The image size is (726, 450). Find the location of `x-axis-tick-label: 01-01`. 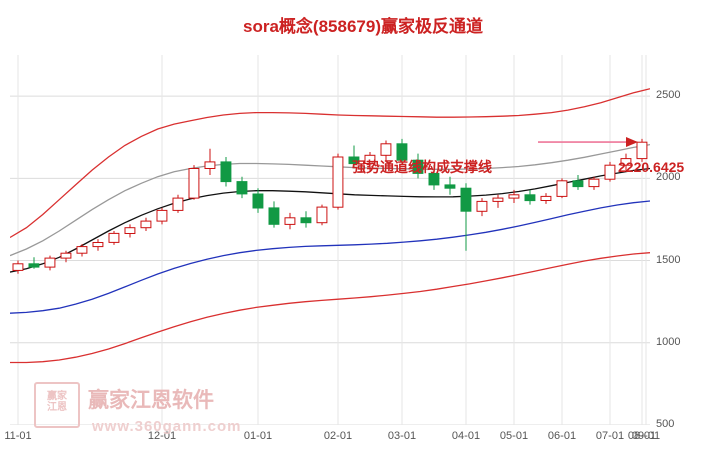

x-axis-tick-label: 01-01 is located at coordinates (258, 436).